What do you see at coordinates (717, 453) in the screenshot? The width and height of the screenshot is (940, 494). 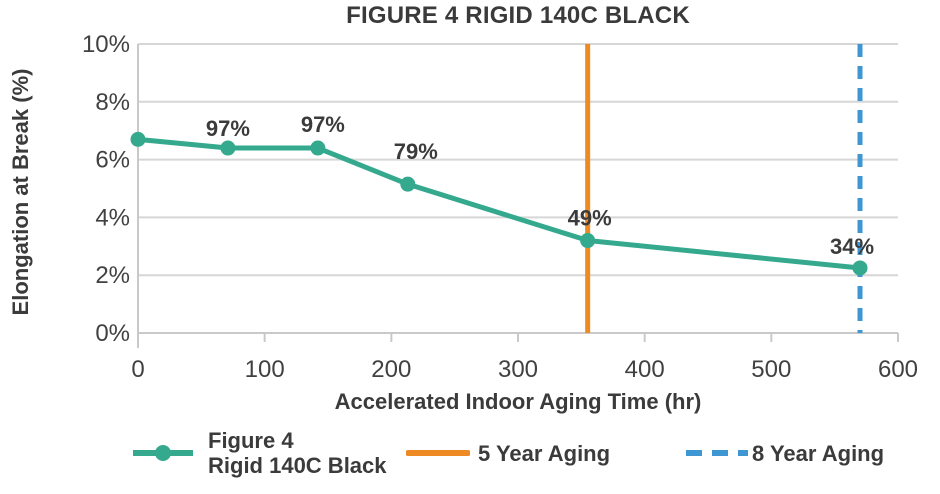 I see `eight-year-legend-marker-icon` at bounding box center [717, 453].